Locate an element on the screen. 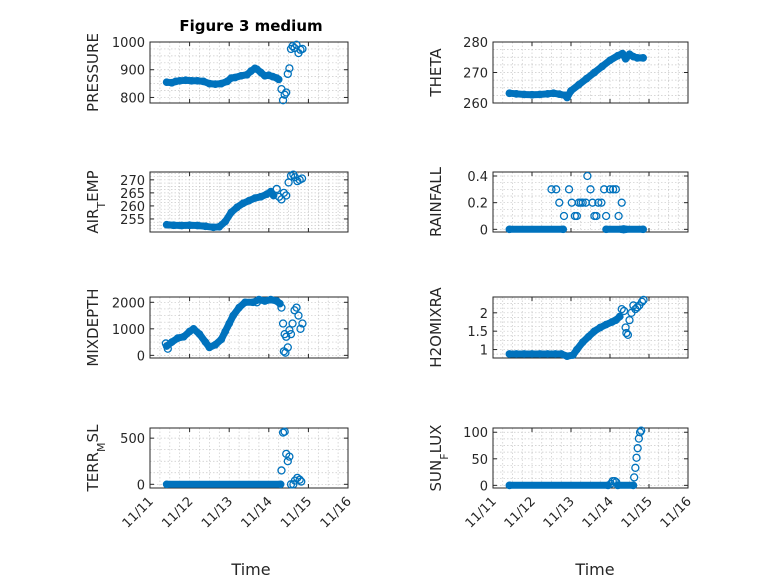  y-axis-label: THETA is located at coordinates (436, 73).